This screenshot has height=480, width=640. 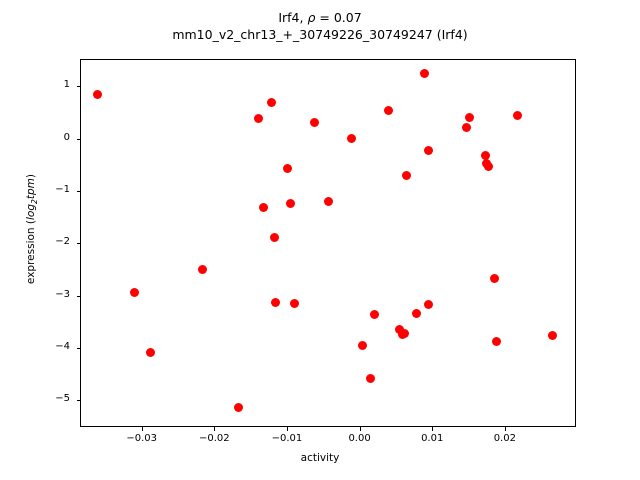 I want to click on chart-title: Irf4, ρ = 0.07, so click(x=320, y=17).